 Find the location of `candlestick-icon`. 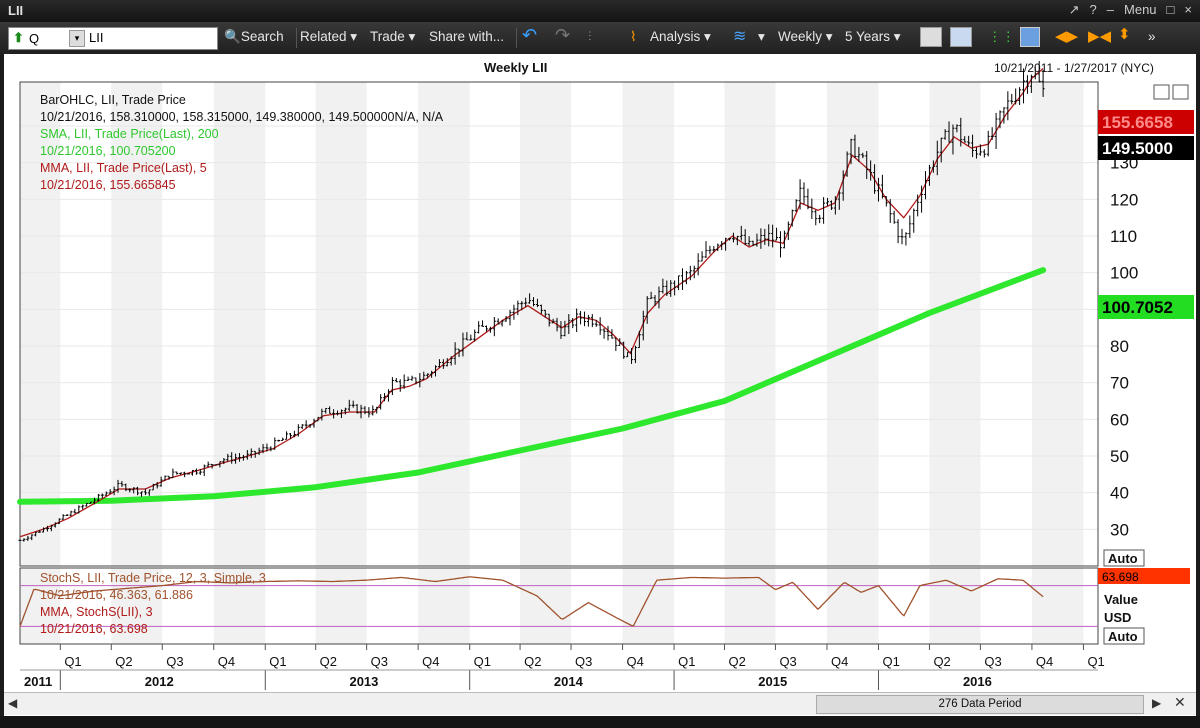

candlestick-icon is located at coordinates (961, 37).